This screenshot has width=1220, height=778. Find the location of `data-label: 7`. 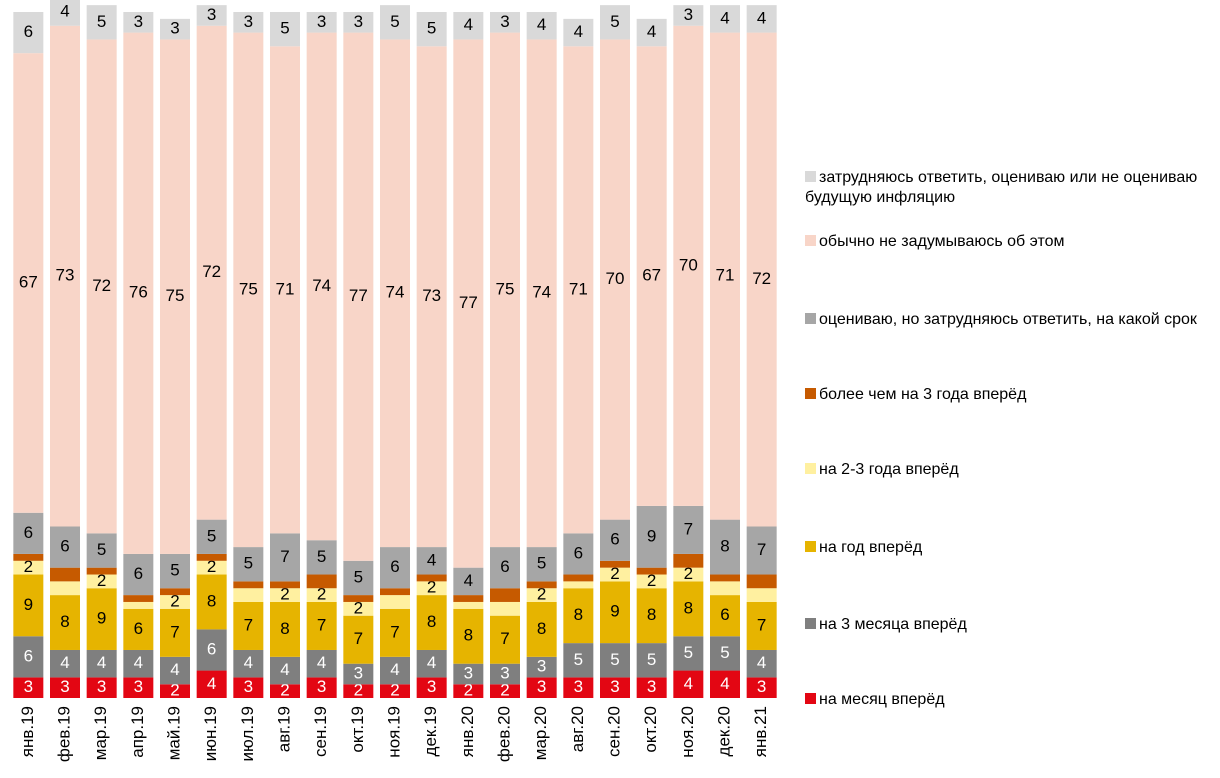

data-label: 7 is located at coordinates (321, 624).